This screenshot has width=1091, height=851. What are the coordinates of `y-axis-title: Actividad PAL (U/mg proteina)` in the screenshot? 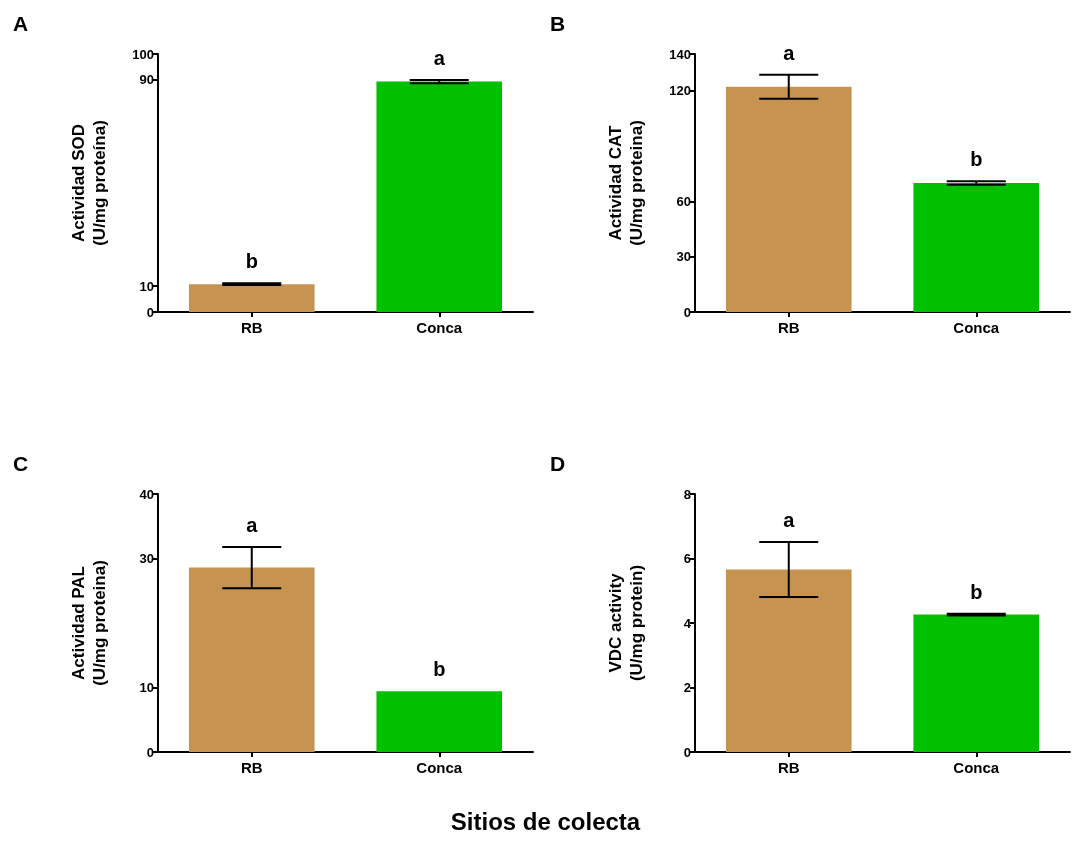 It's located at (89, 623).